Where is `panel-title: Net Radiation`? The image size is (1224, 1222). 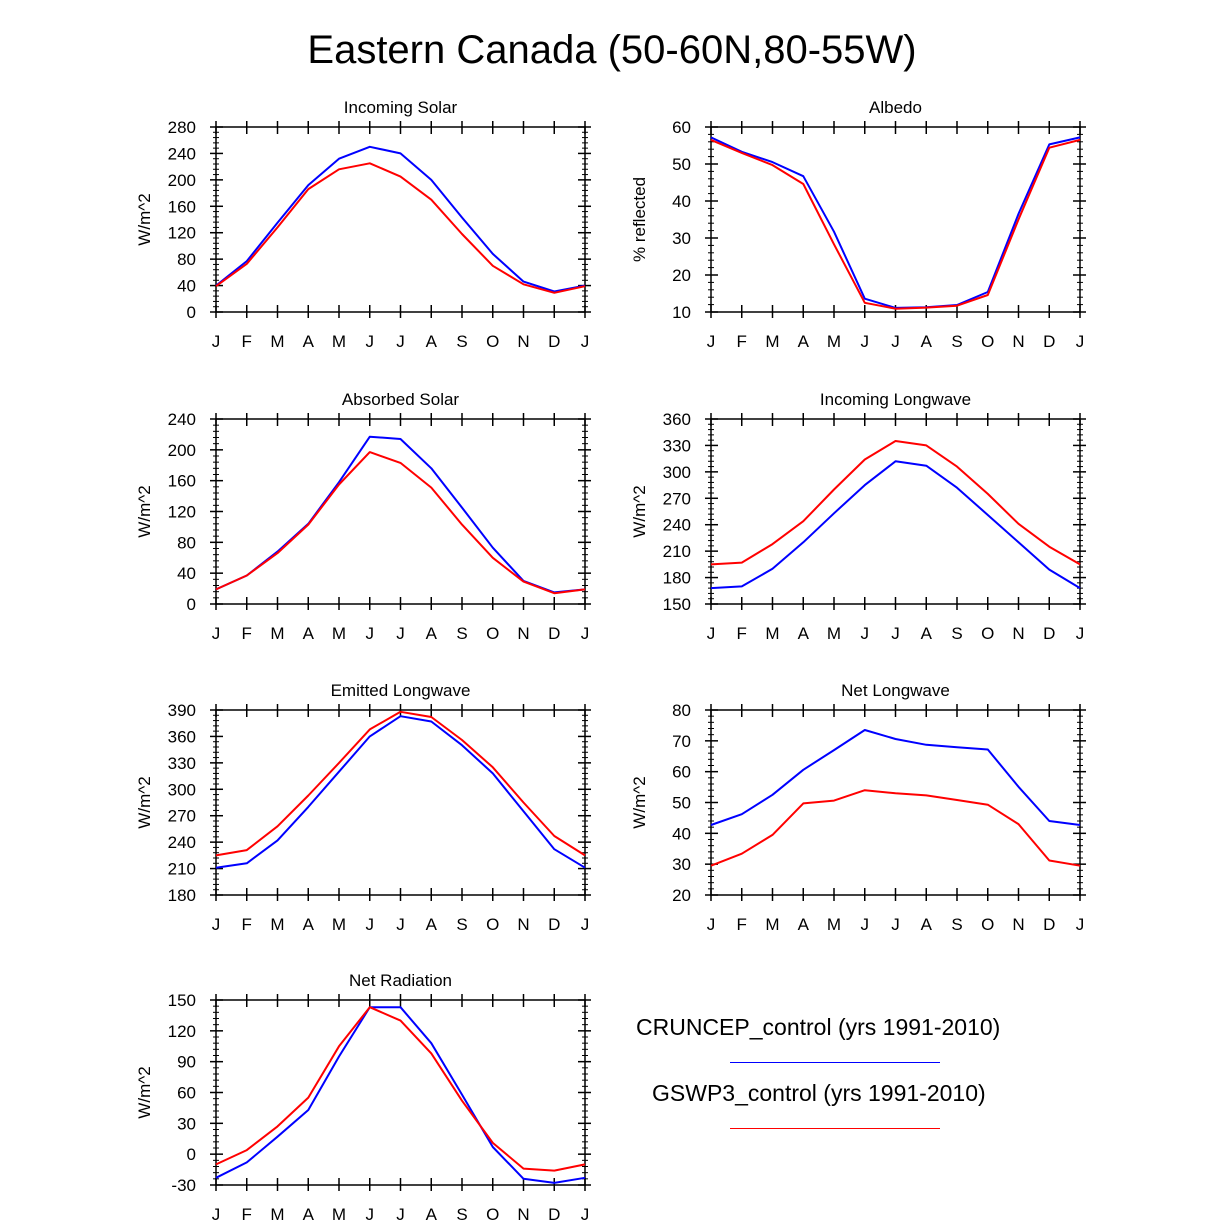
panel-title: Net Radiation is located at coordinates (400, 980).